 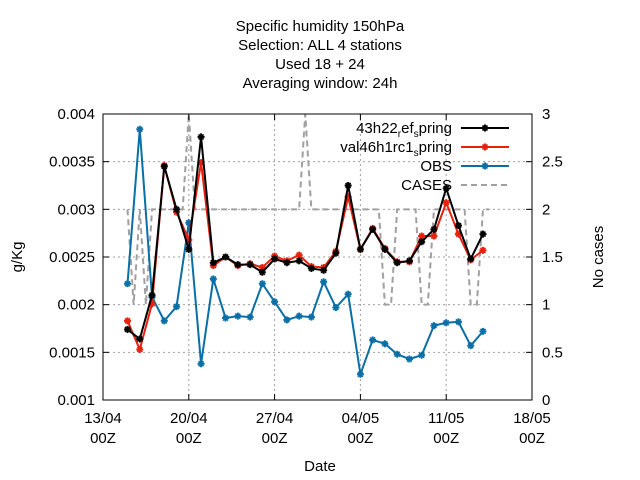 I want to click on legend-entry: val46h1rc1spring, so click(x=424, y=149).